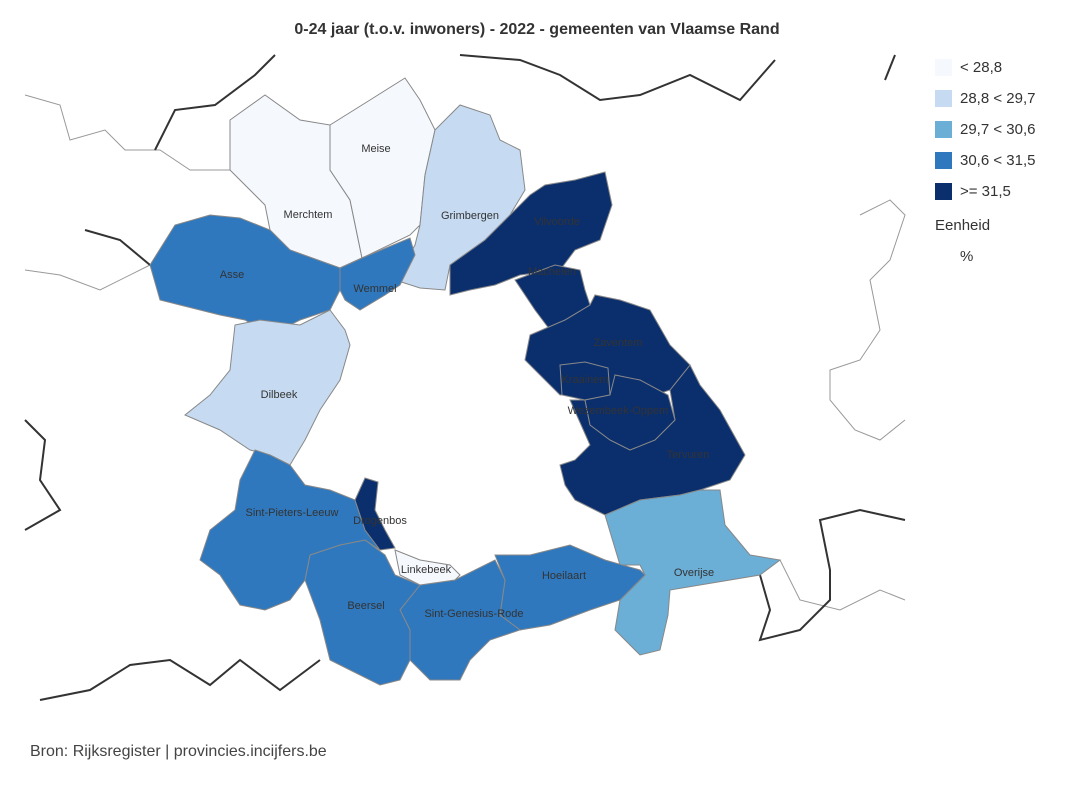 The height and width of the screenshot is (800, 1075). What do you see at coordinates (985, 191) in the screenshot?
I see `legend-label: >= 31,5` at bounding box center [985, 191].